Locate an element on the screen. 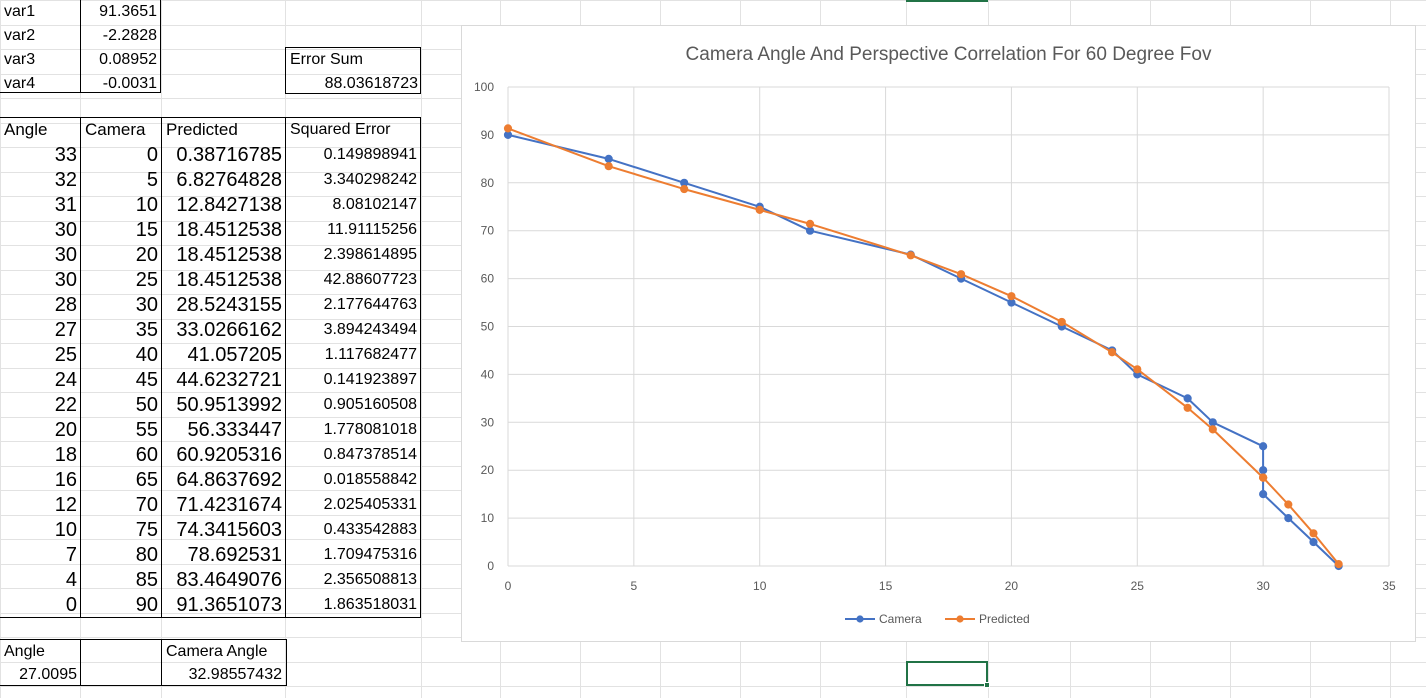 The height and width of the screenshot is (698, 1426). cell-angle: 22 is located at coordinates (65, 405).